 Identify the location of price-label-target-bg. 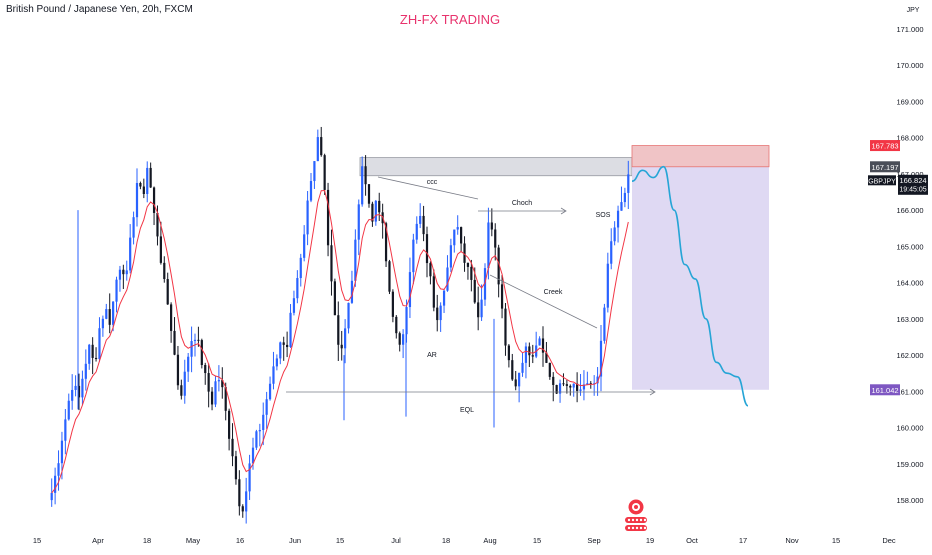
(885, 390).